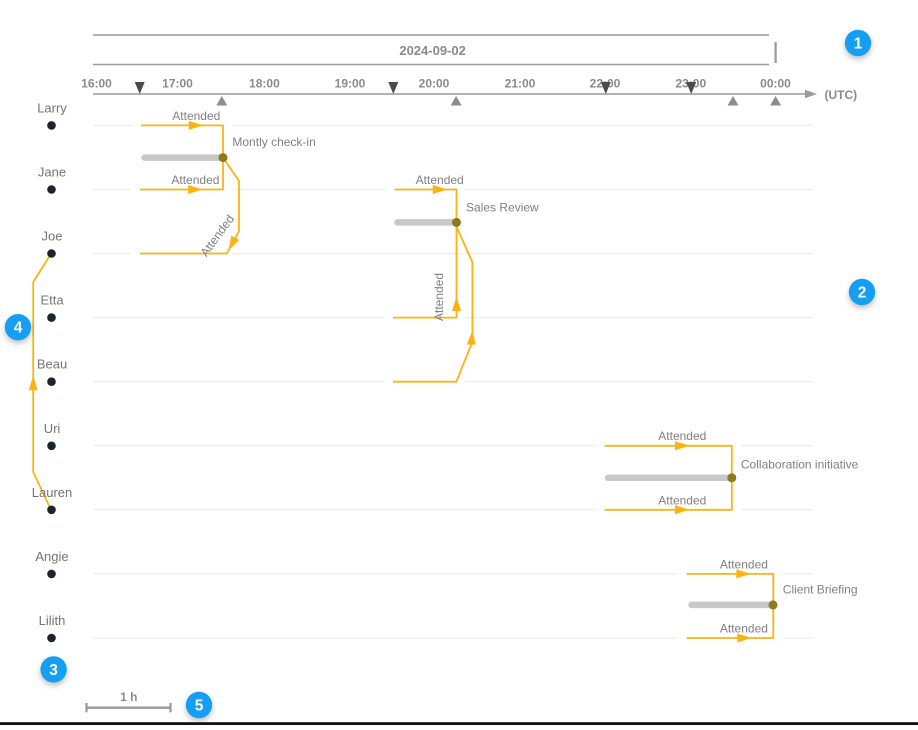 This screenshot has width=918, height=730. Describe the element at coordinates (52, 428) in the screenshot. I see `svg-text: Uri` at that location.